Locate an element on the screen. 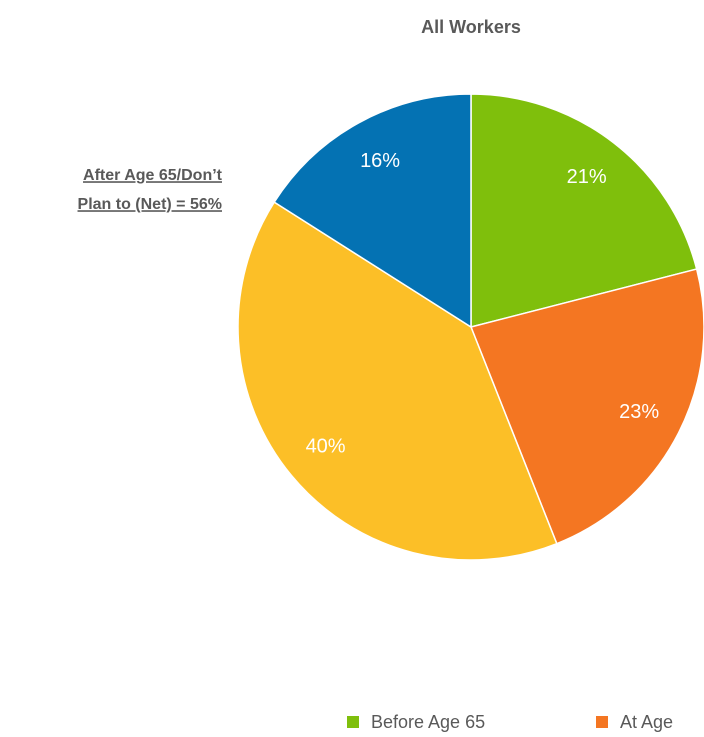  legend-label: Before Age 65 is located at coordinates (428, 722).